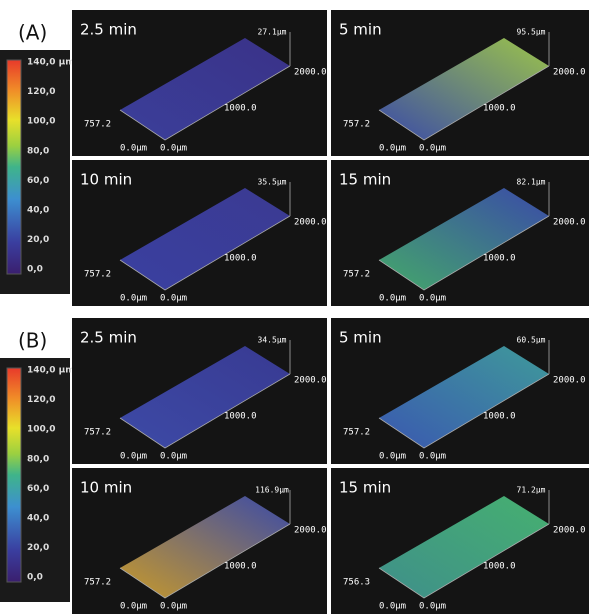 Image resolution: width=589 pixels, height=615 pixels. What do you see at coordinates (531, 182) in the screenshot?
I see `z-max-label: 82.1µm` at bounding box center [531, 182].